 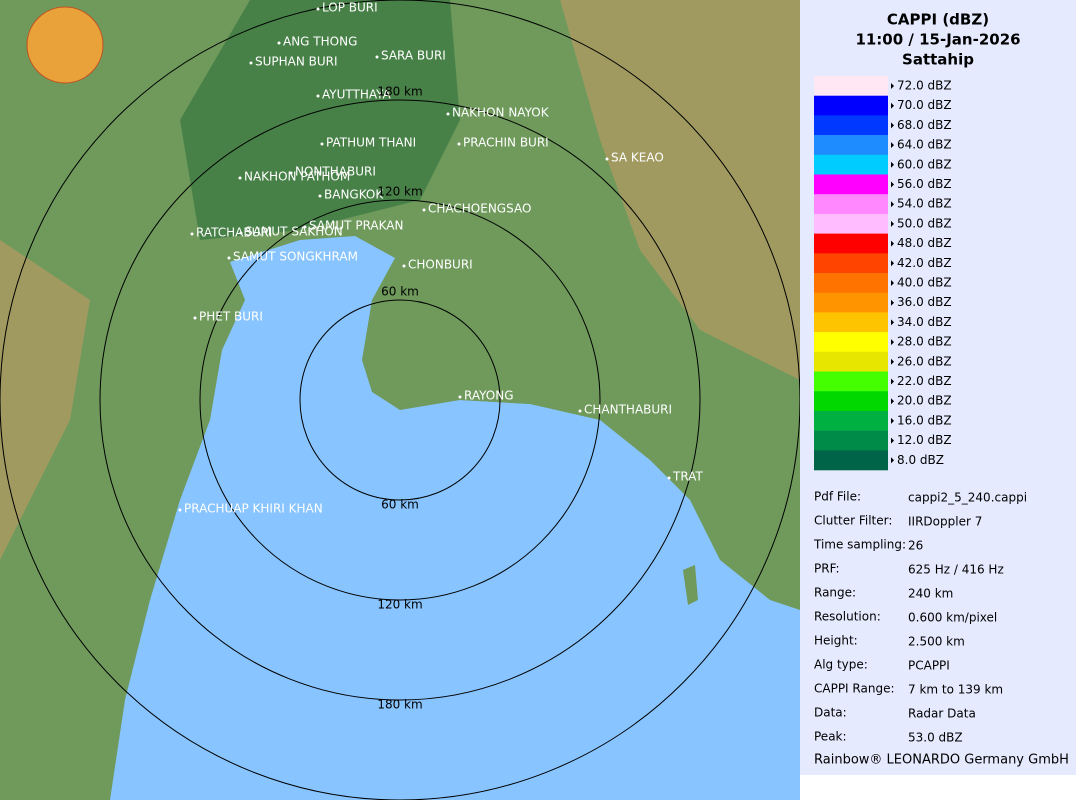 I want to click on info-value: 26, so click(x=915, y=546).